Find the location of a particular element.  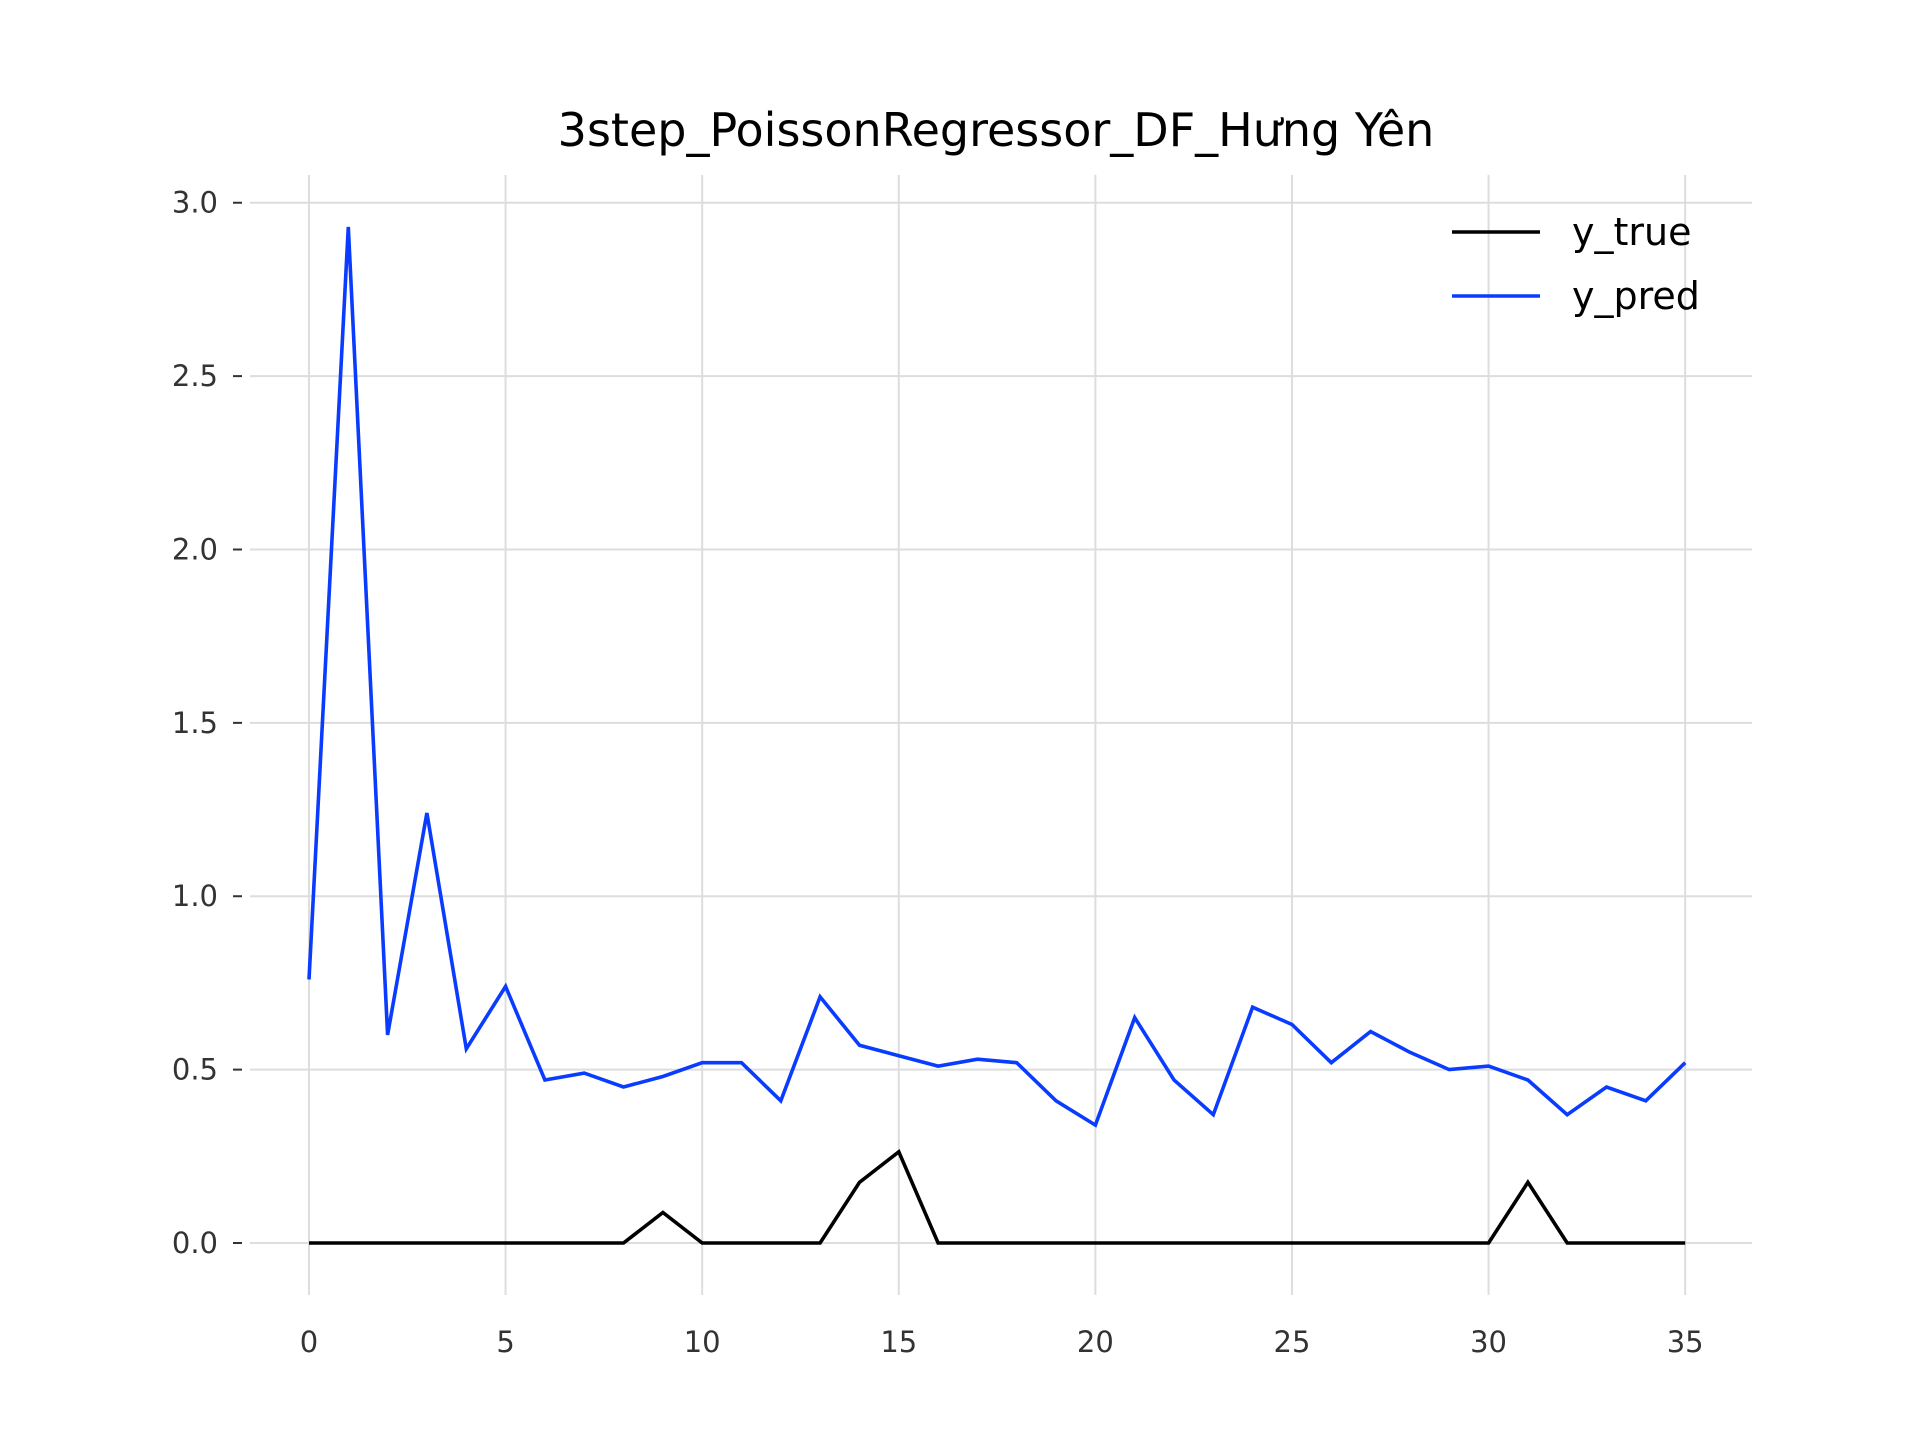

x-axis: 0 5 10 15 20 25 30 35 is located at coordinates (1002, 1342).